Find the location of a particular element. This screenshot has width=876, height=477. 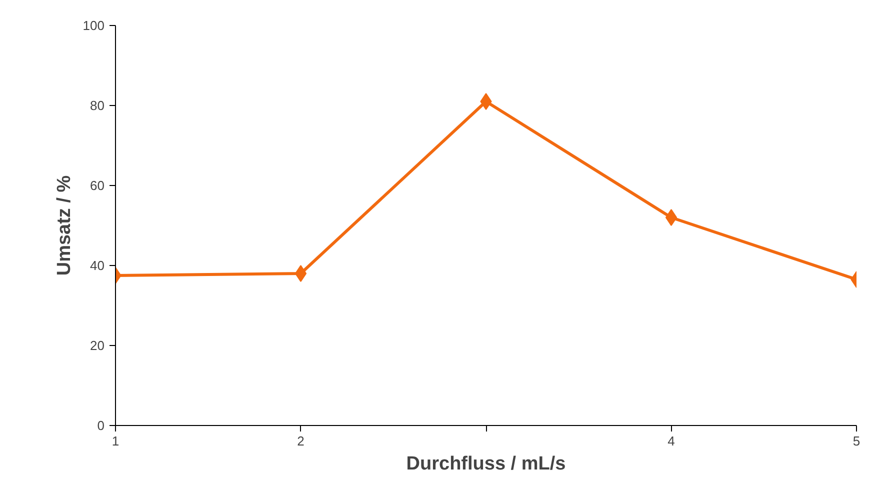

y-tick-label: 60 is located at coordinates (97, 185).